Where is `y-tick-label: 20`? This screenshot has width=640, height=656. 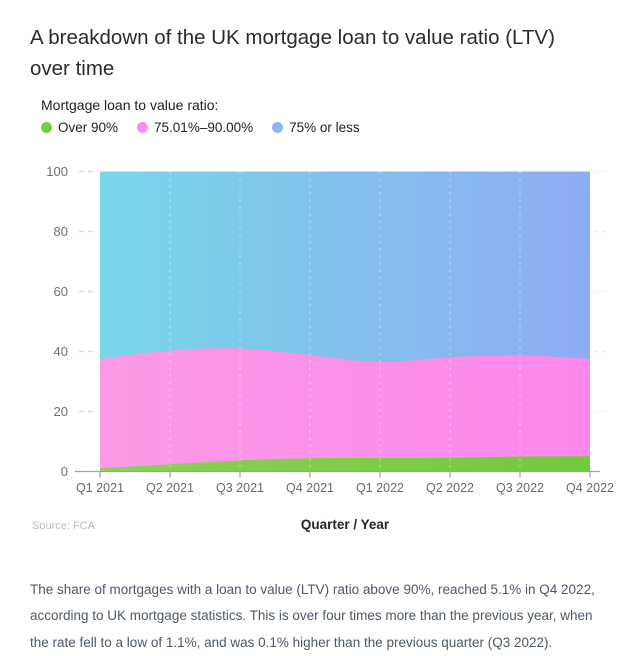
y-tick-label: 20 is located at coordinates (61, 411).